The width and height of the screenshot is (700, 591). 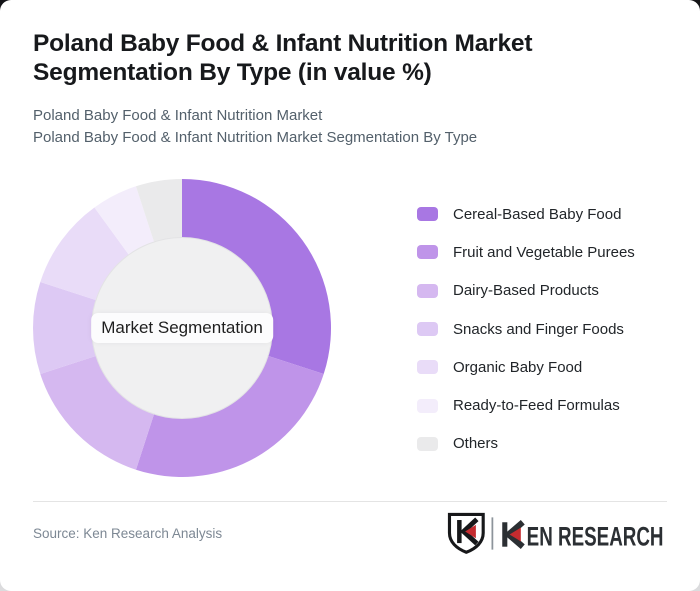 What do you see at coordinates (476, 444) in the screenshot?
I see `legend-label: Others` at bounding box center [476, 444].